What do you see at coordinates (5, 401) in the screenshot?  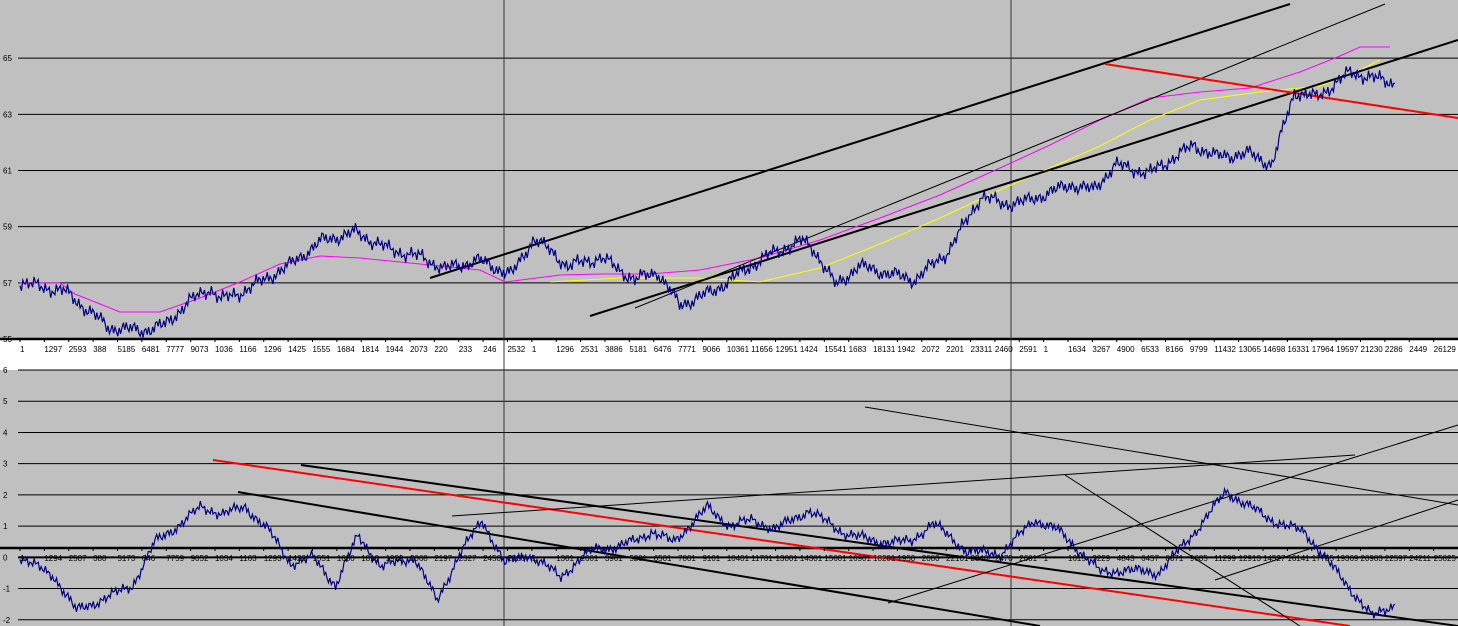 I see `y-tick-label: 5` at bounding box center [5, 401].